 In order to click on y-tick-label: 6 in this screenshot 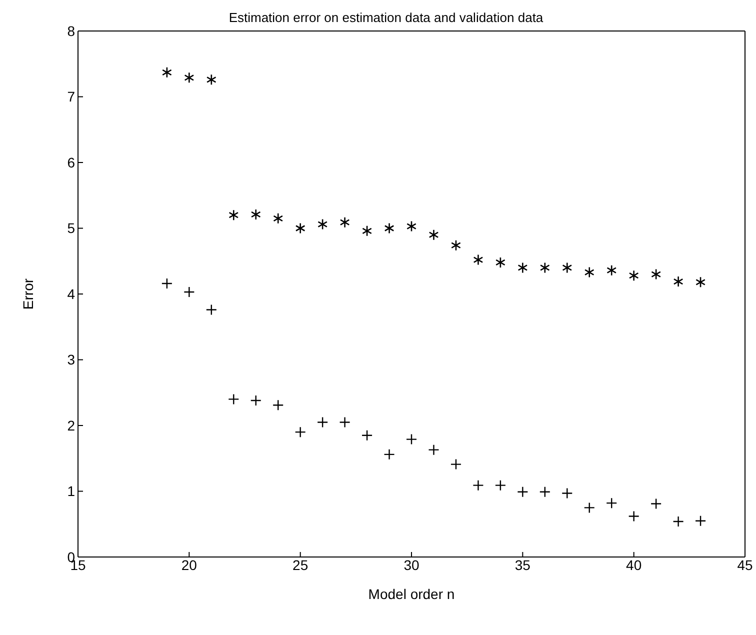, I will do `click(71, 162)`.